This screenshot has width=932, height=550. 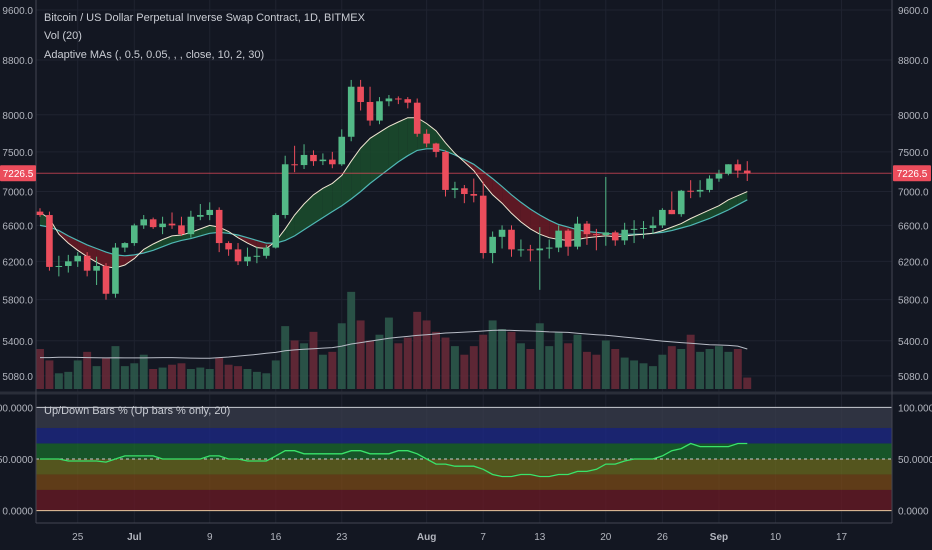 I want to click on time-tick-label: 10, so click(x=776, y=537).